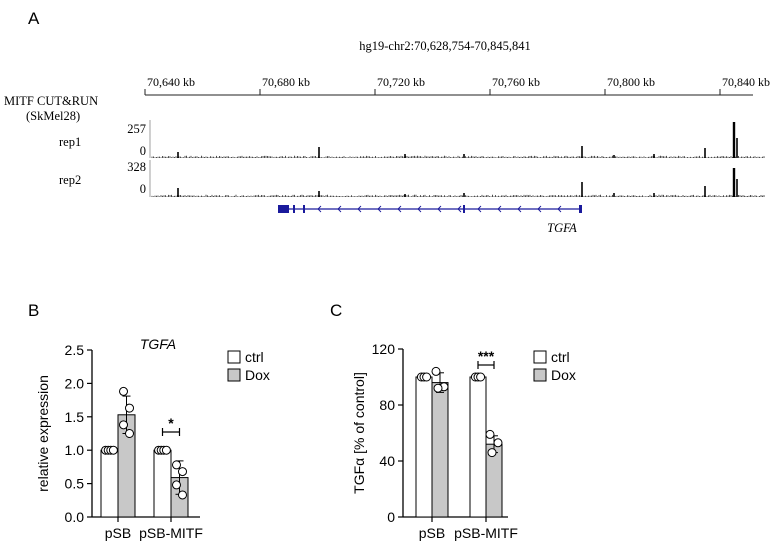 The width and height of the screenshot is (783, 554). I want to click on chart-title: TGFA, so click(158, 344).